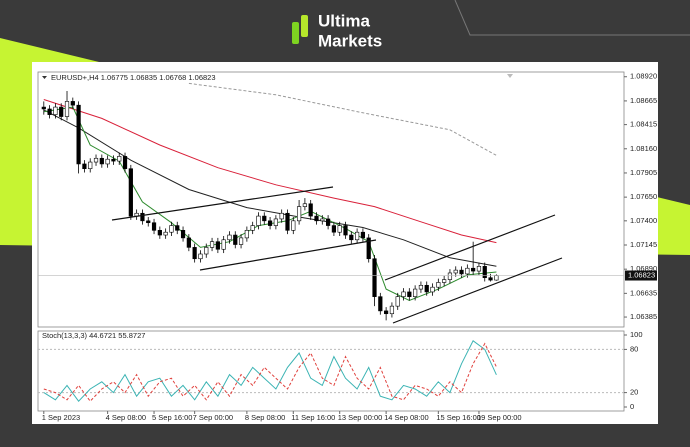 This screenshot has width=690, height=447. Describe the element at coordinates (61, 417) in the screenshot. I see `x-tick-label: 1 Sep 2023` at that location.